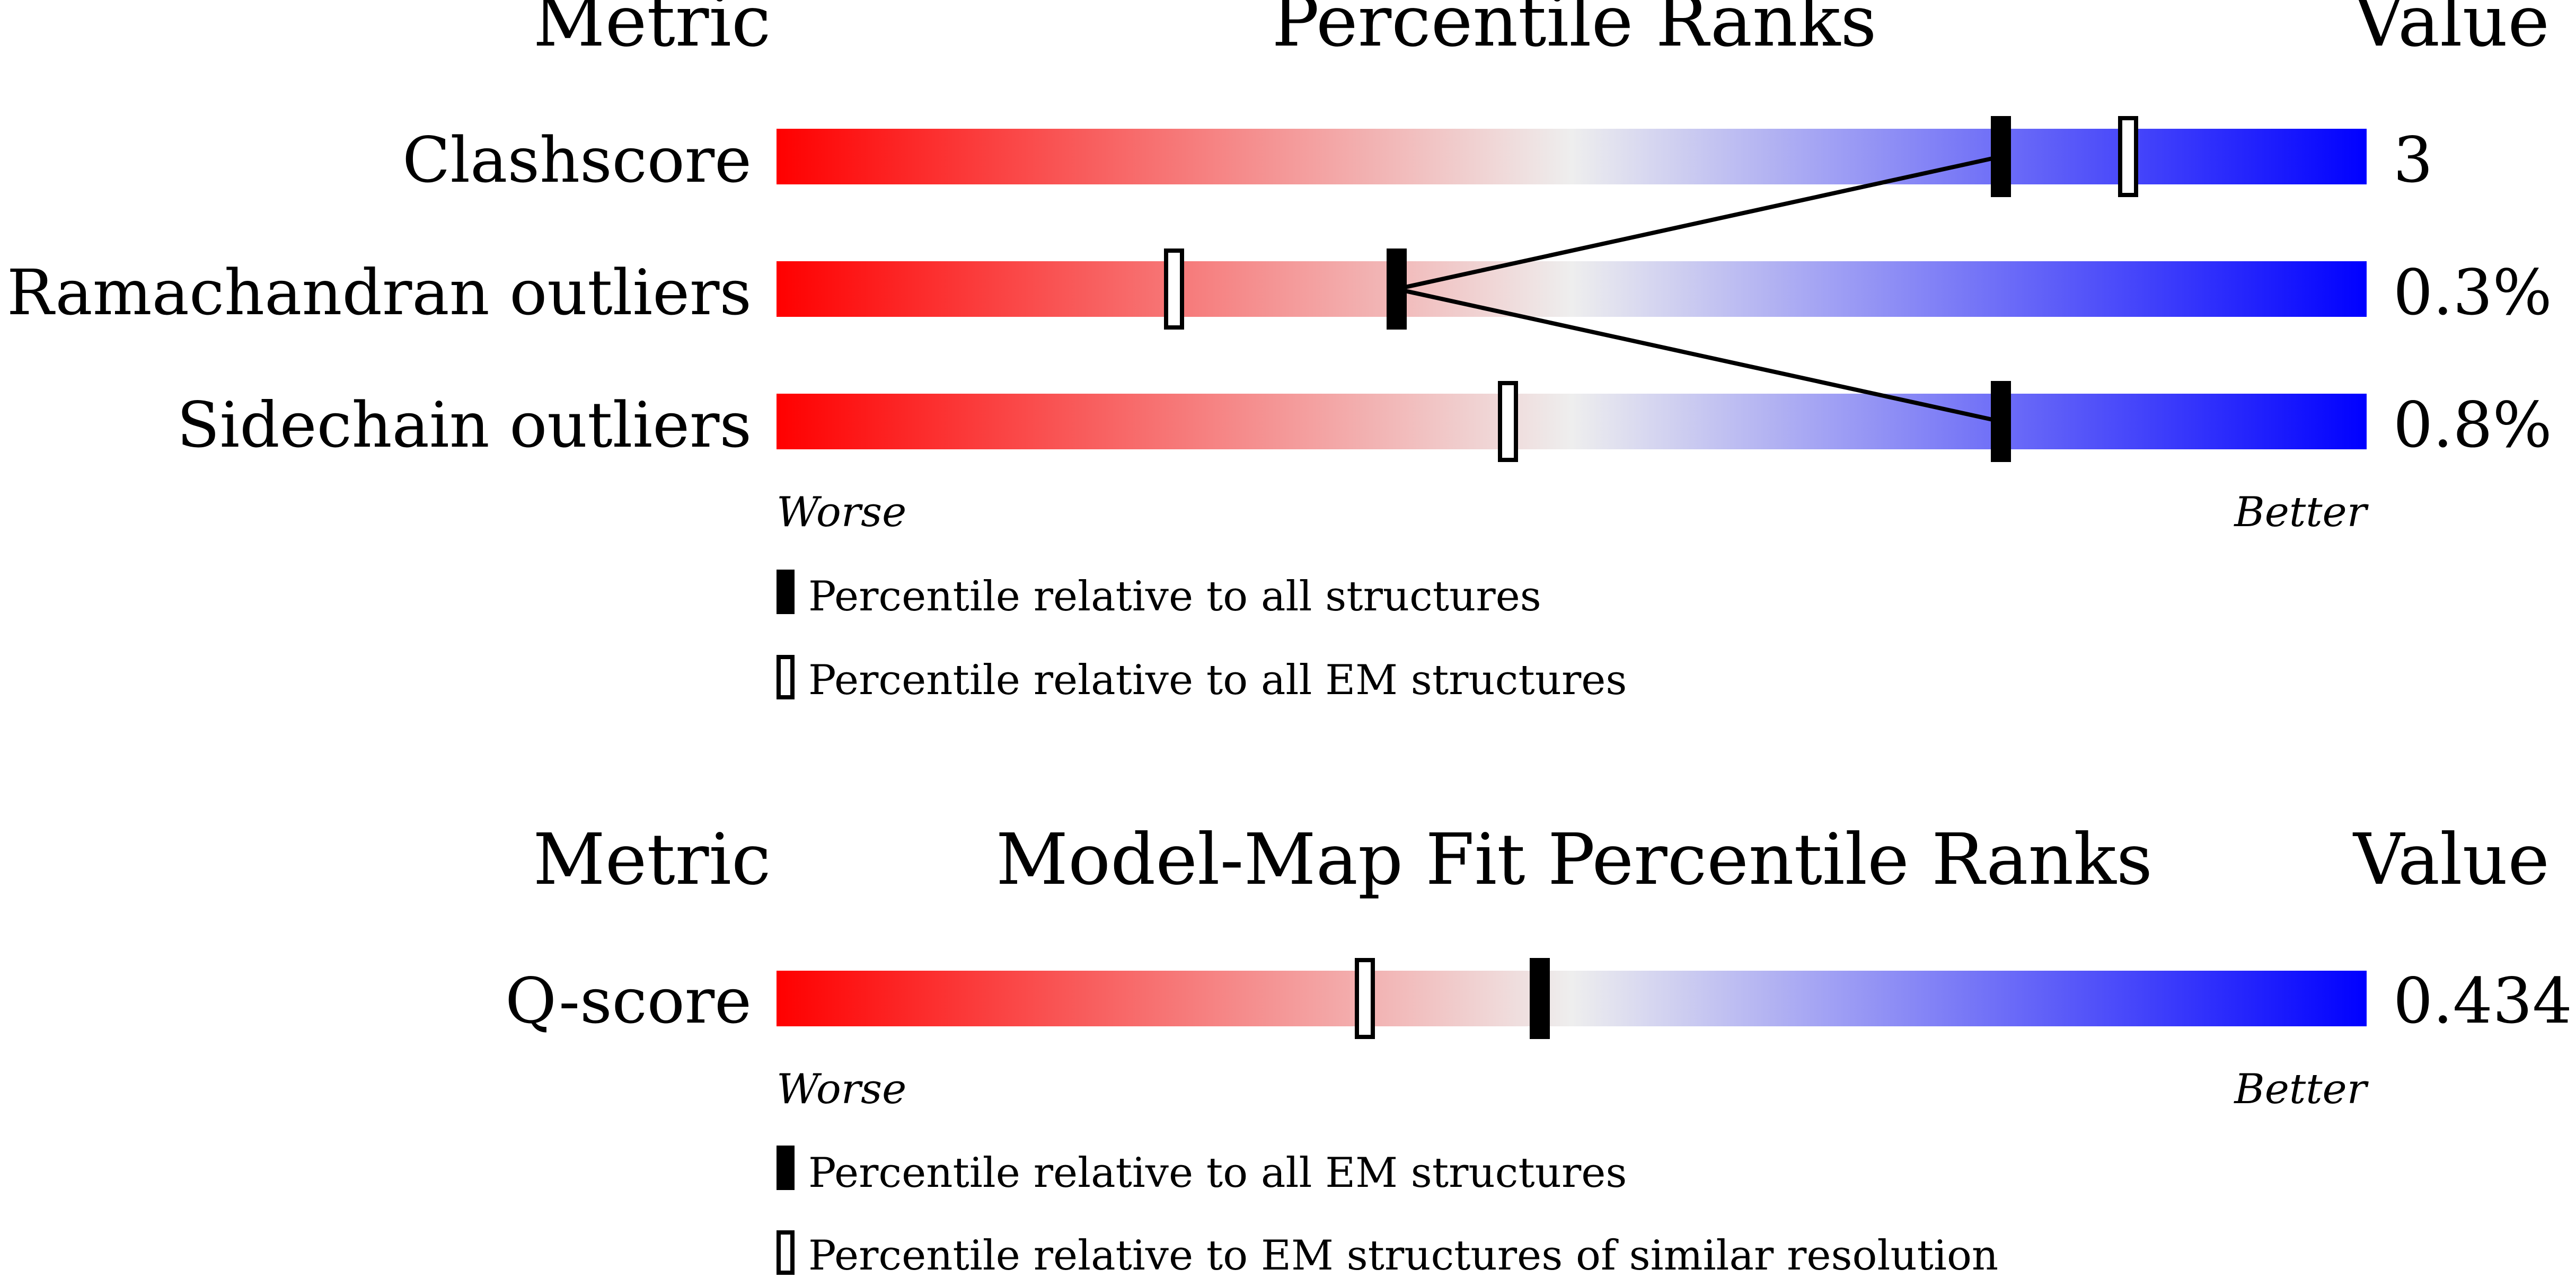 This screenshot has height=1278, width=2576. What do you see at coordinates (1217, 680) in the screenshot?
I see `legend-label-em: Percentile relative to all EM structures` at bounding box center [1217, 680].